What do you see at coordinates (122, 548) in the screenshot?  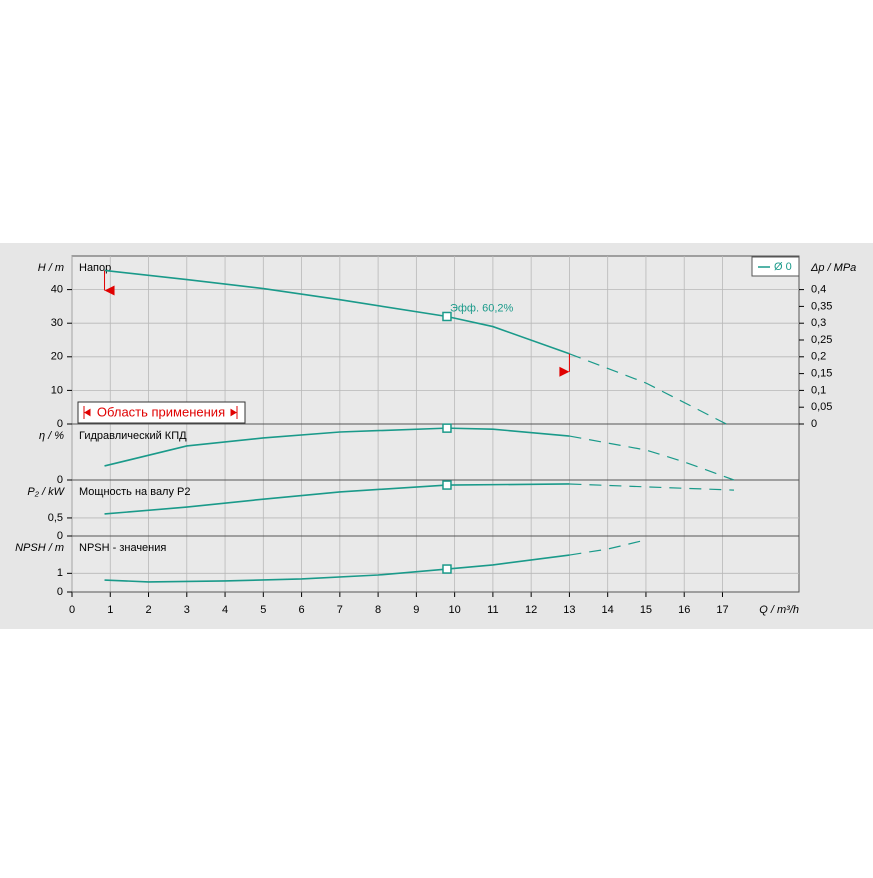 I see `panel-title: NPSH - значения` at bounding box center [122, 548].